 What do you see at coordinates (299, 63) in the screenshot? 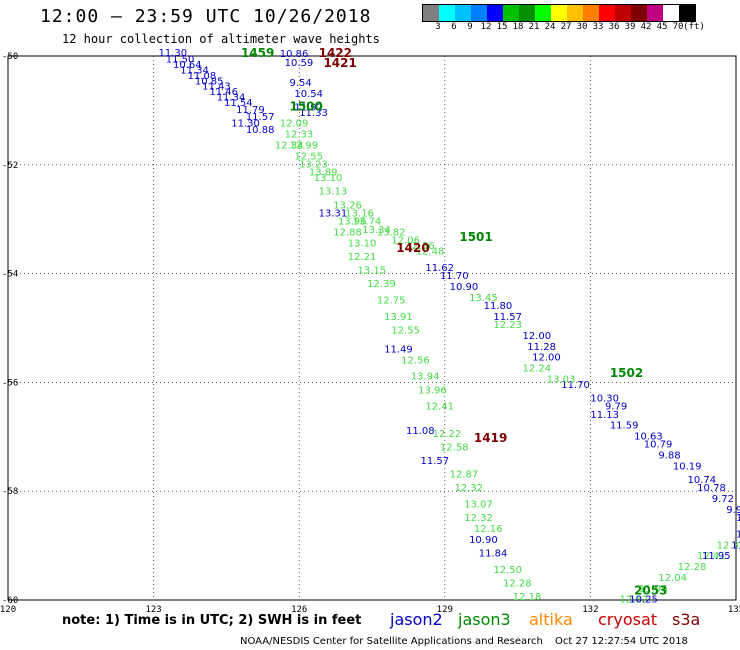
I see `wave-height-value: 10.59` at bounding box center [299, 63].